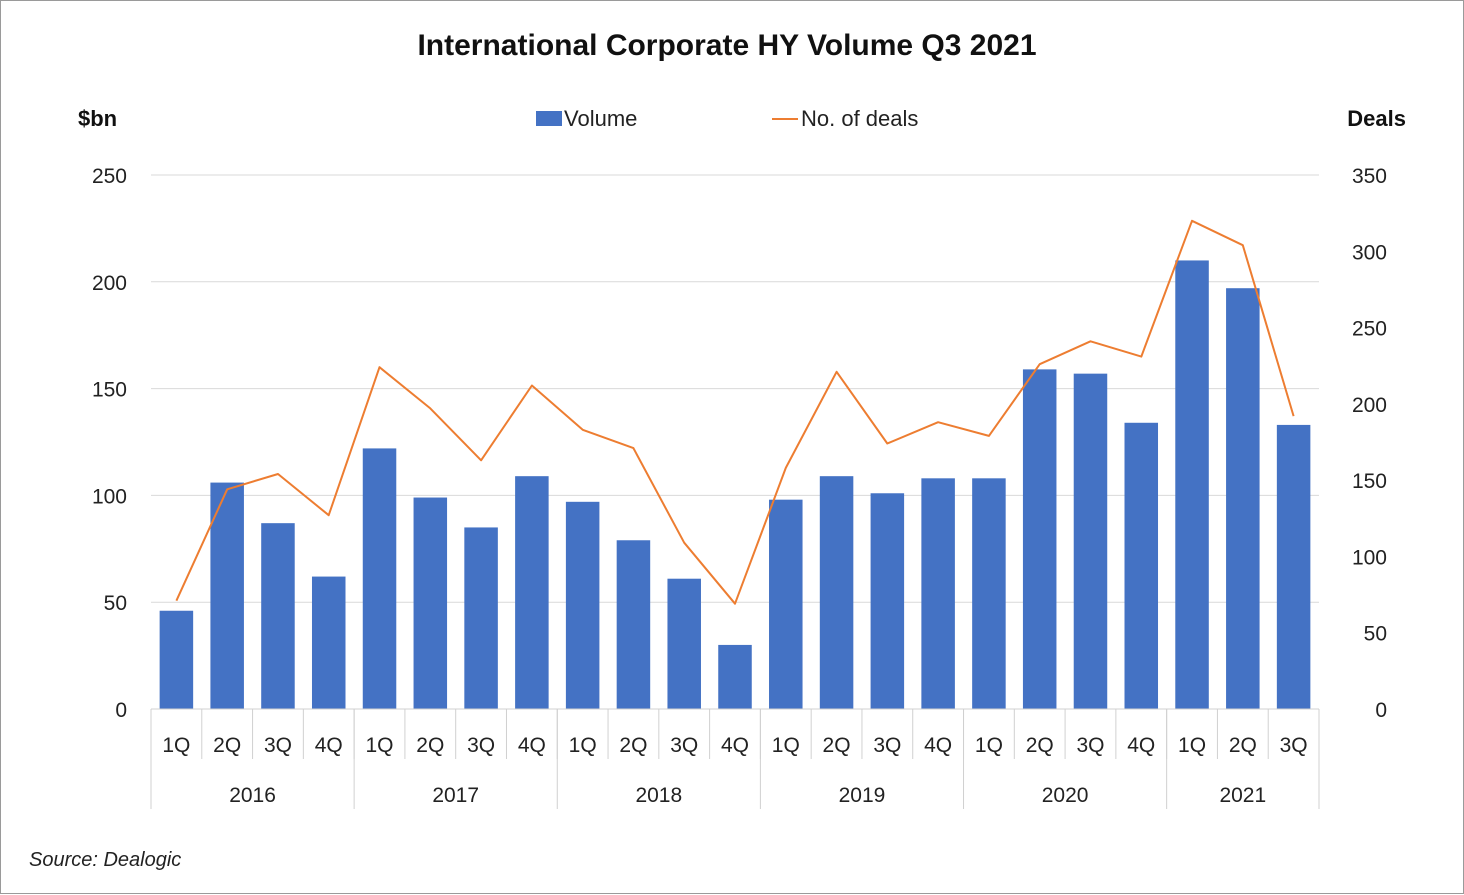  What do you see at coordinates (1369, 252) in the screenshot?
I see `right-tick-label: 300` at bounding box center [1369, 252].